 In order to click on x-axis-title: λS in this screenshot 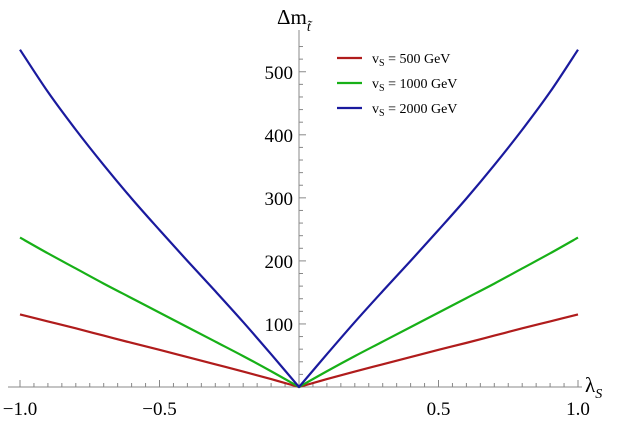, I will do `click(593, 387)`.